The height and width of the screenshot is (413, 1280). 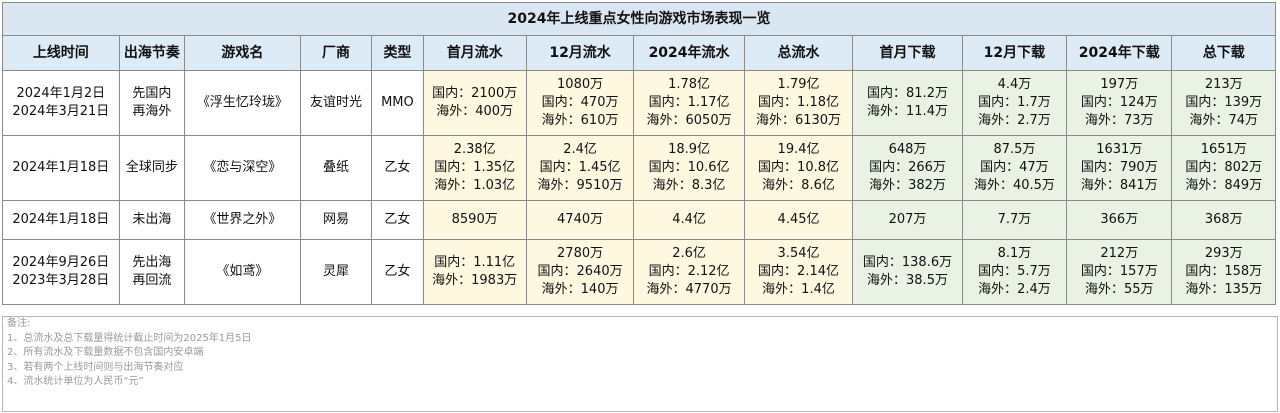 What do you see at coordinates (798, 185) in the screenshot?
I see `total-rev-cell-line: 海外：8.6亿` at bounding box center [798, 185].